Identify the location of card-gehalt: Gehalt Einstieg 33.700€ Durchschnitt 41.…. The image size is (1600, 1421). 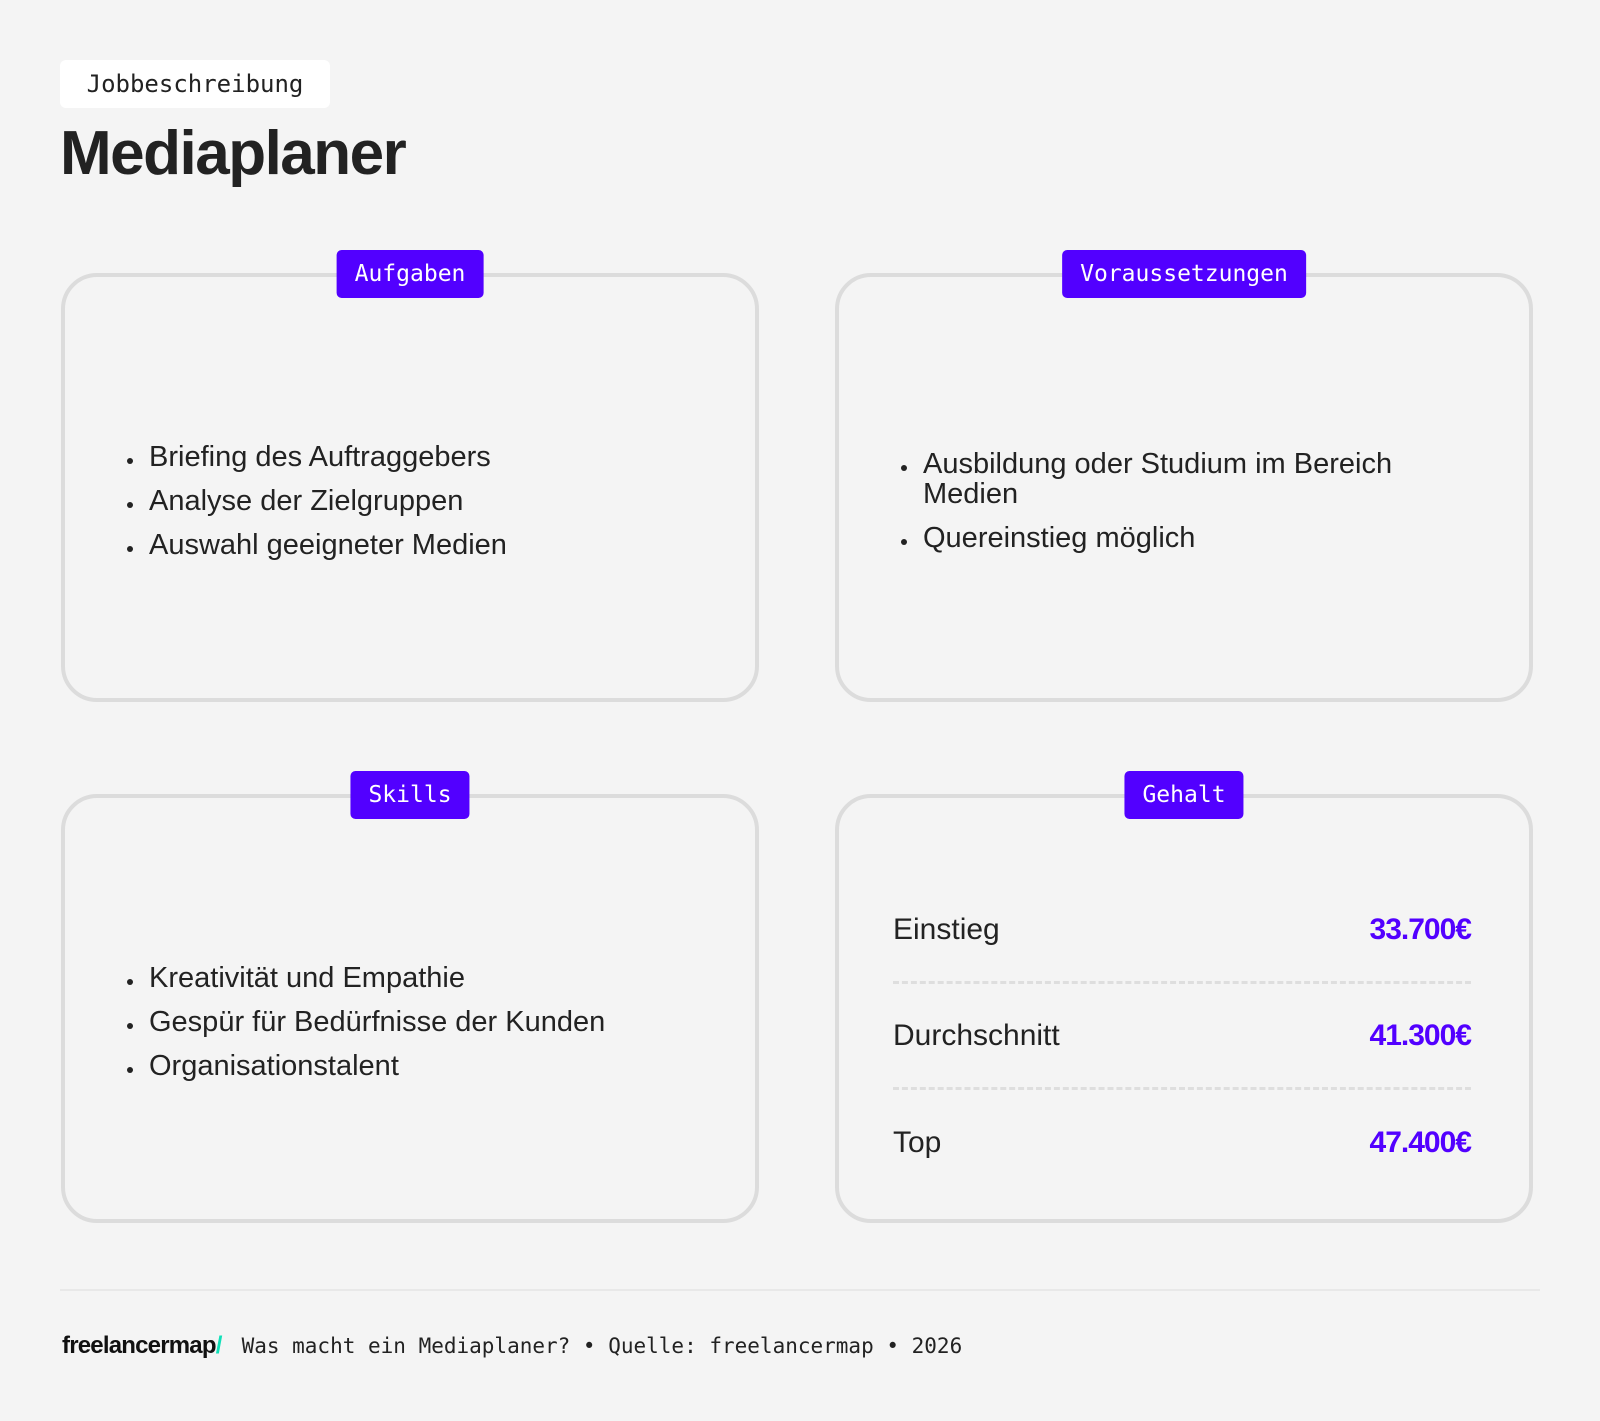
(1184, 997).